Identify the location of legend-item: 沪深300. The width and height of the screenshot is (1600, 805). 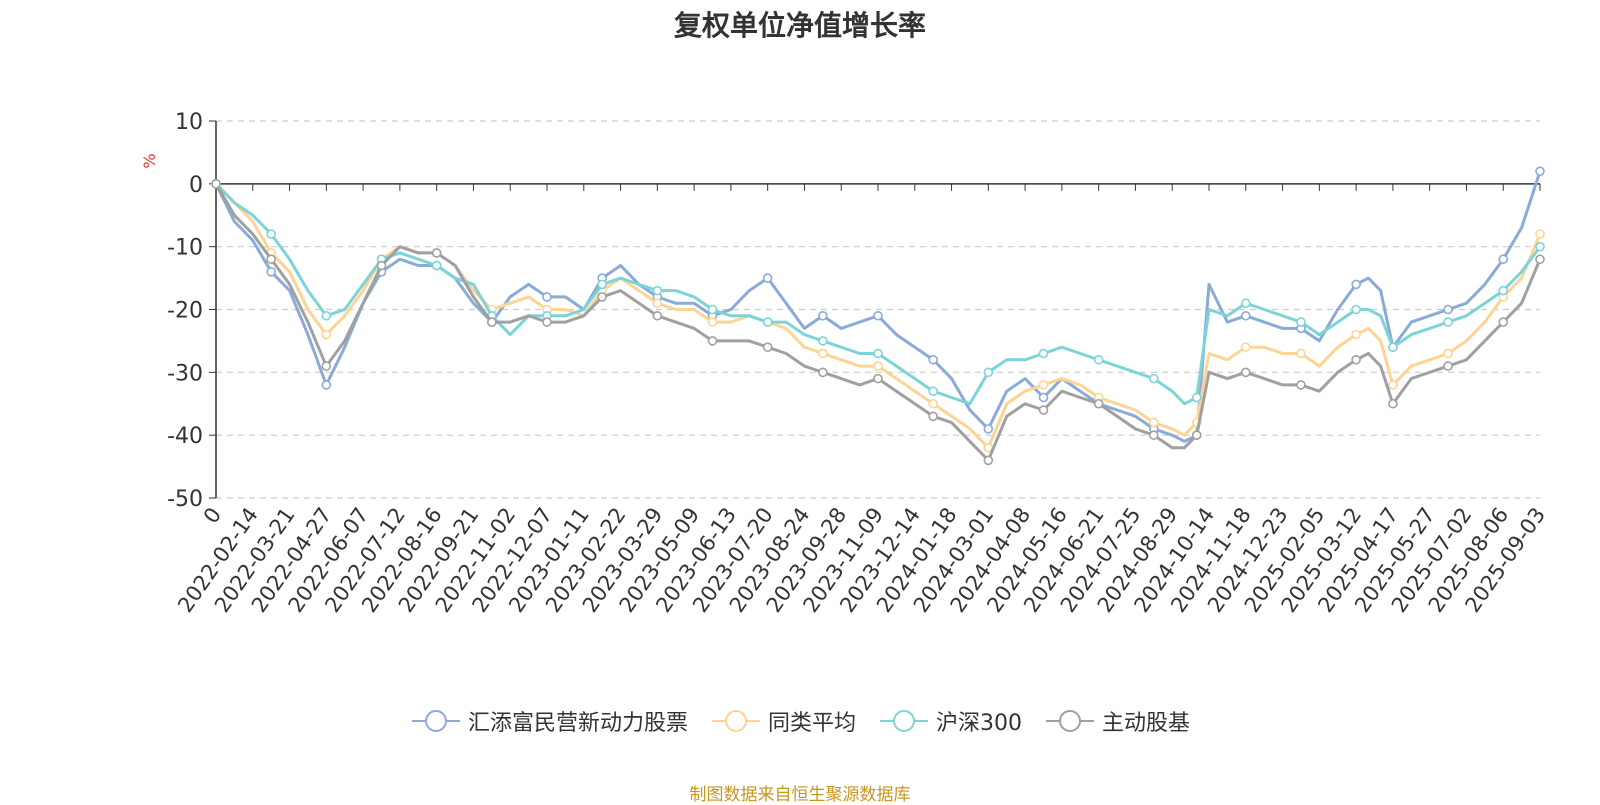
(950, 721).